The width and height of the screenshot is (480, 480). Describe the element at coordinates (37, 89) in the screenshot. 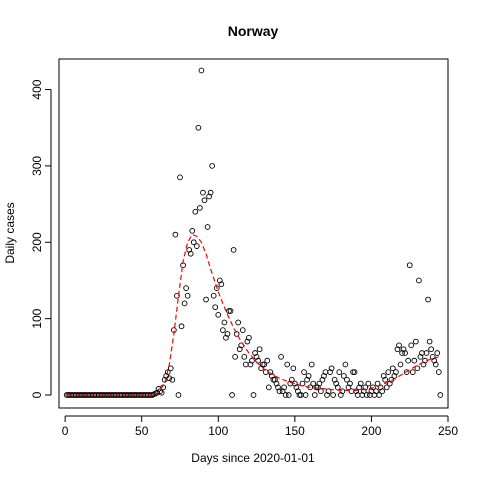

I see `y-tick-label: 400` at that location.